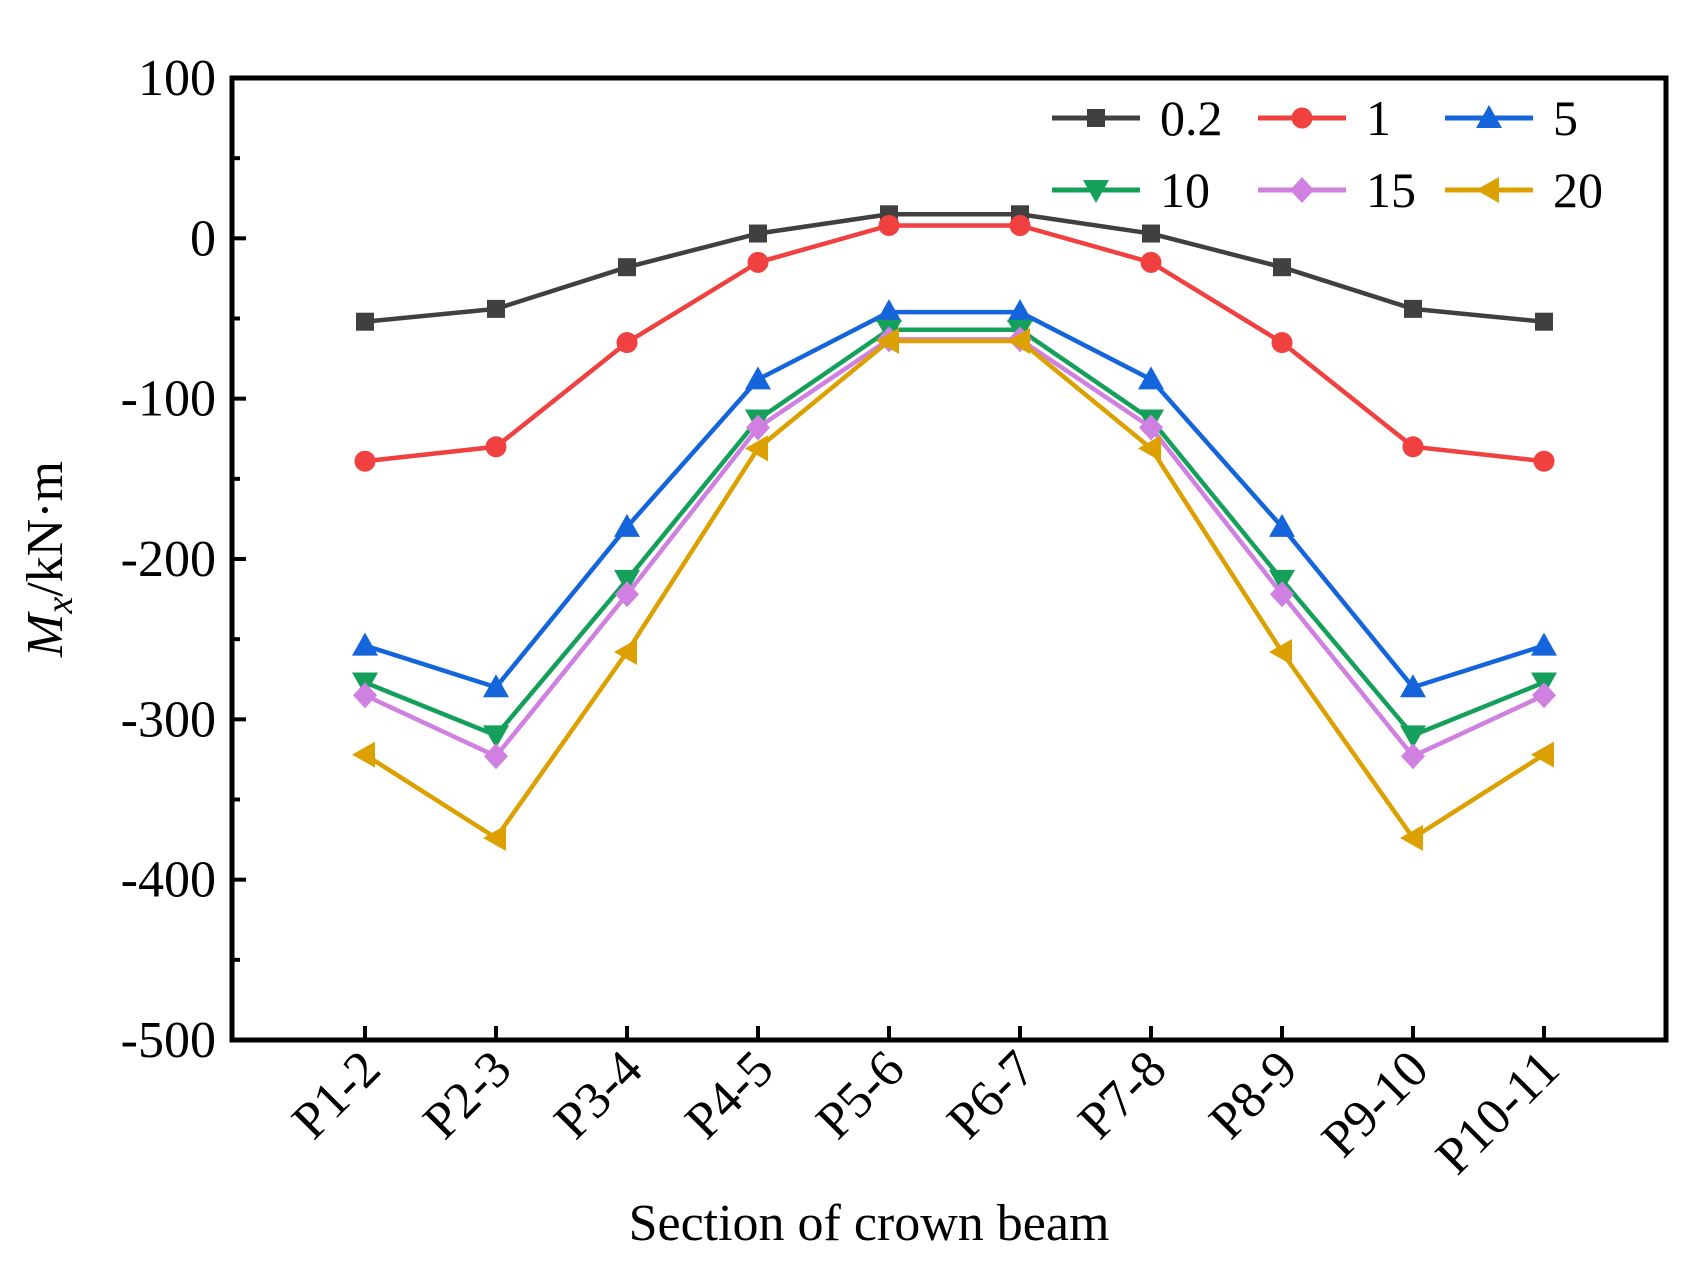  Describe the element at coordinates (1327, 154) in the screenshot. I see `legend: 0.2 1 5 10 15 20` at that location.